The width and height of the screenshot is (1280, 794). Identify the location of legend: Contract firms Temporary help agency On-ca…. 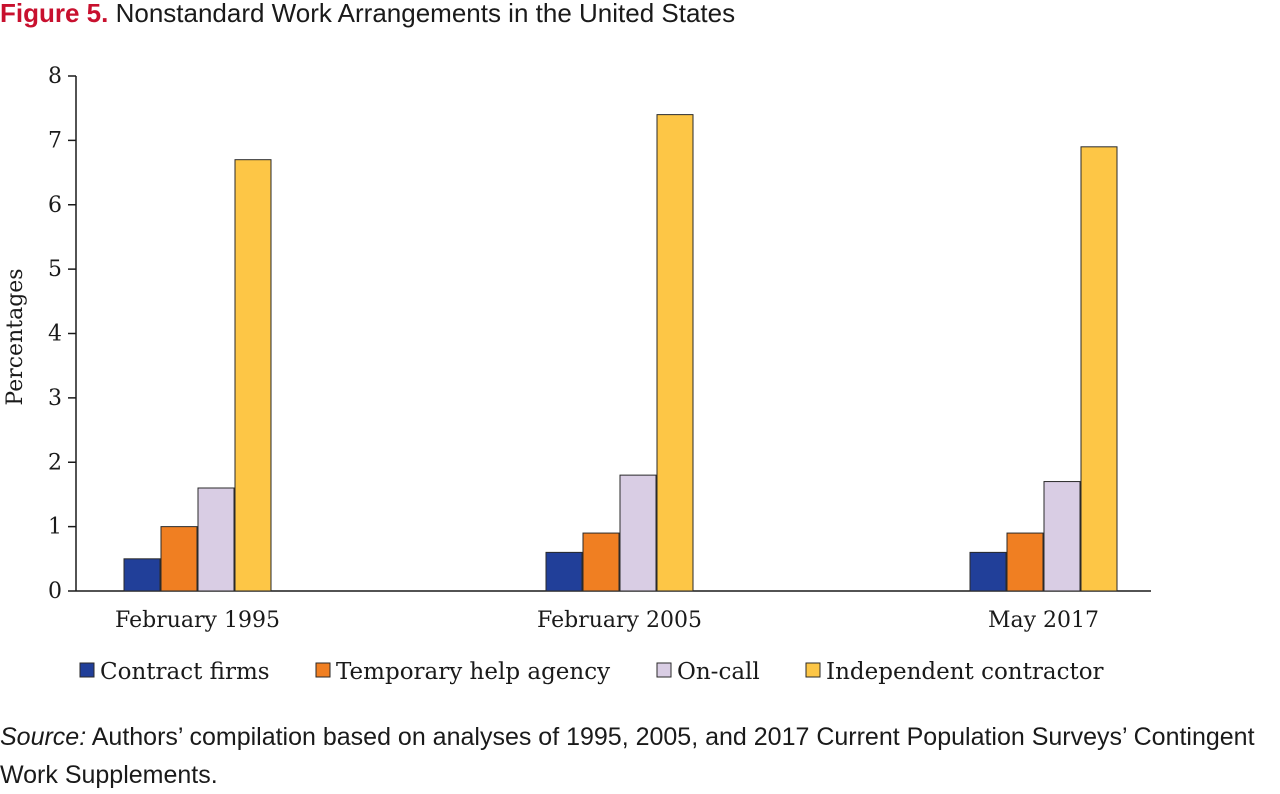
(591, 672).